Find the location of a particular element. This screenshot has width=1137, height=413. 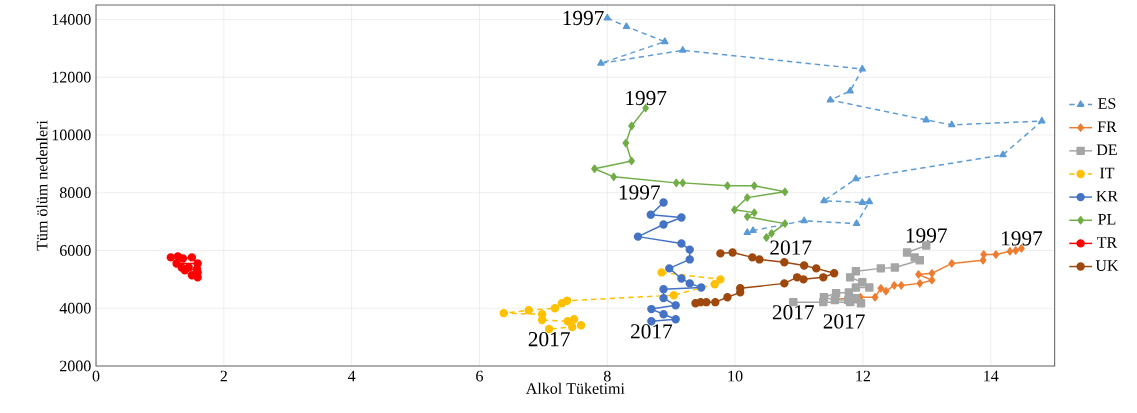

legend-label: PL is located at coordinates (1107, 219).